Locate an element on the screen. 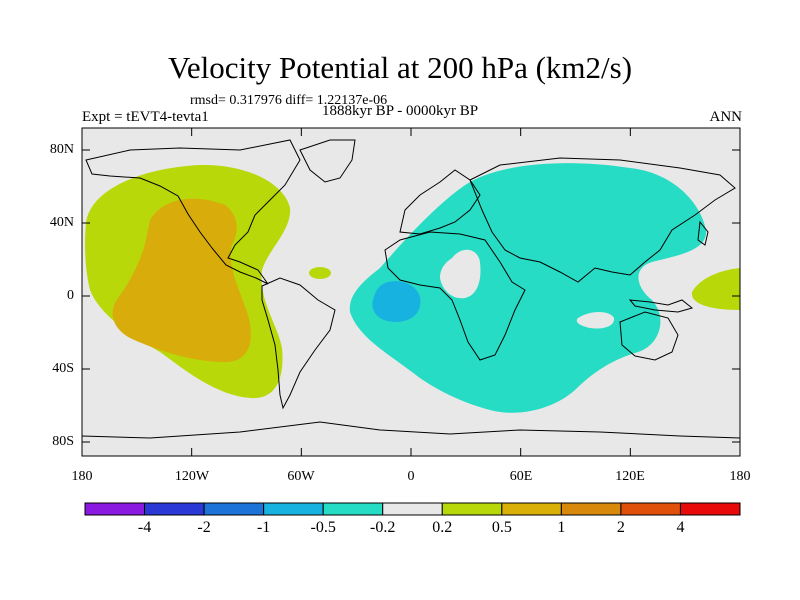 This screenshot has height=600, width=800. experiment-label: Expt = tEVT4-tevta1 is located at coordinates (145, 117).